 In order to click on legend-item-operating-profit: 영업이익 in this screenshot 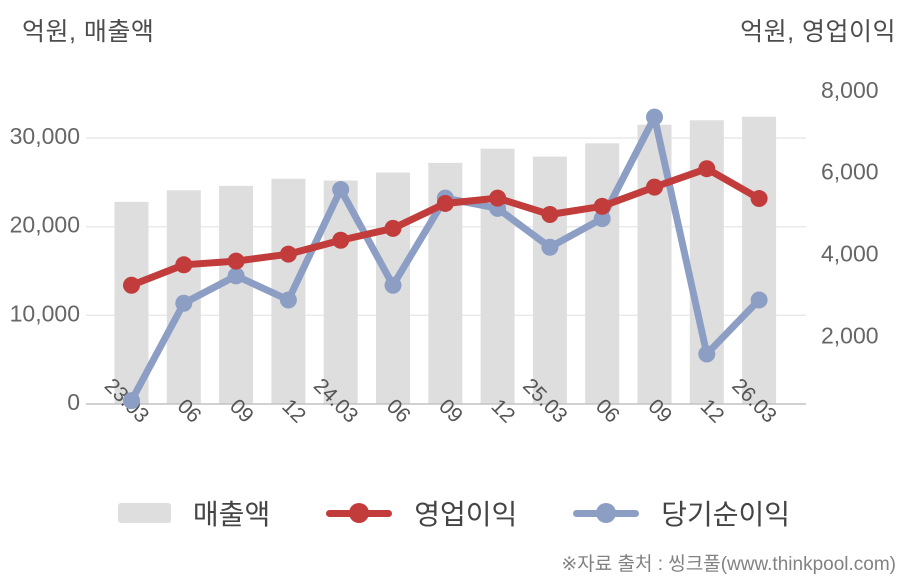, I will do `click(421, 513)`.